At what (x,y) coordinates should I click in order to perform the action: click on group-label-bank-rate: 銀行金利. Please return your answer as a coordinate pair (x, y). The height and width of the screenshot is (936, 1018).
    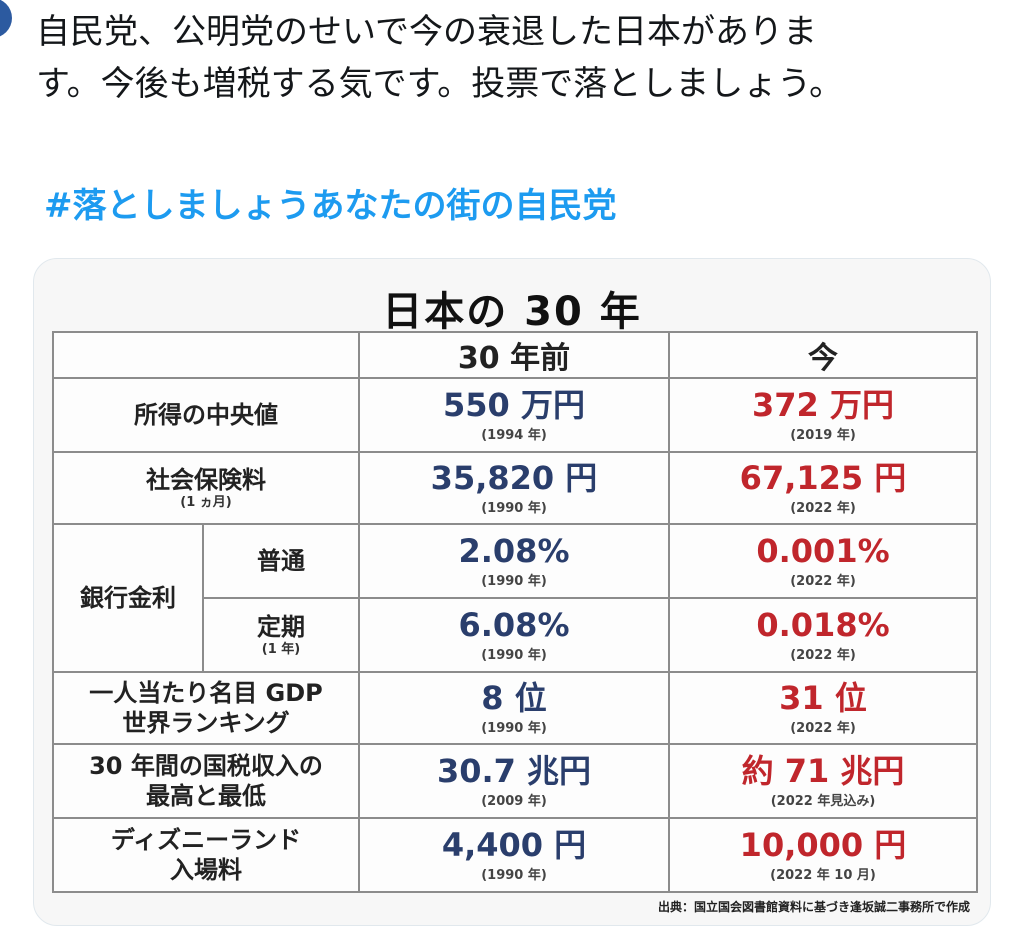
    Looking at the image, I should click on (128, 598).